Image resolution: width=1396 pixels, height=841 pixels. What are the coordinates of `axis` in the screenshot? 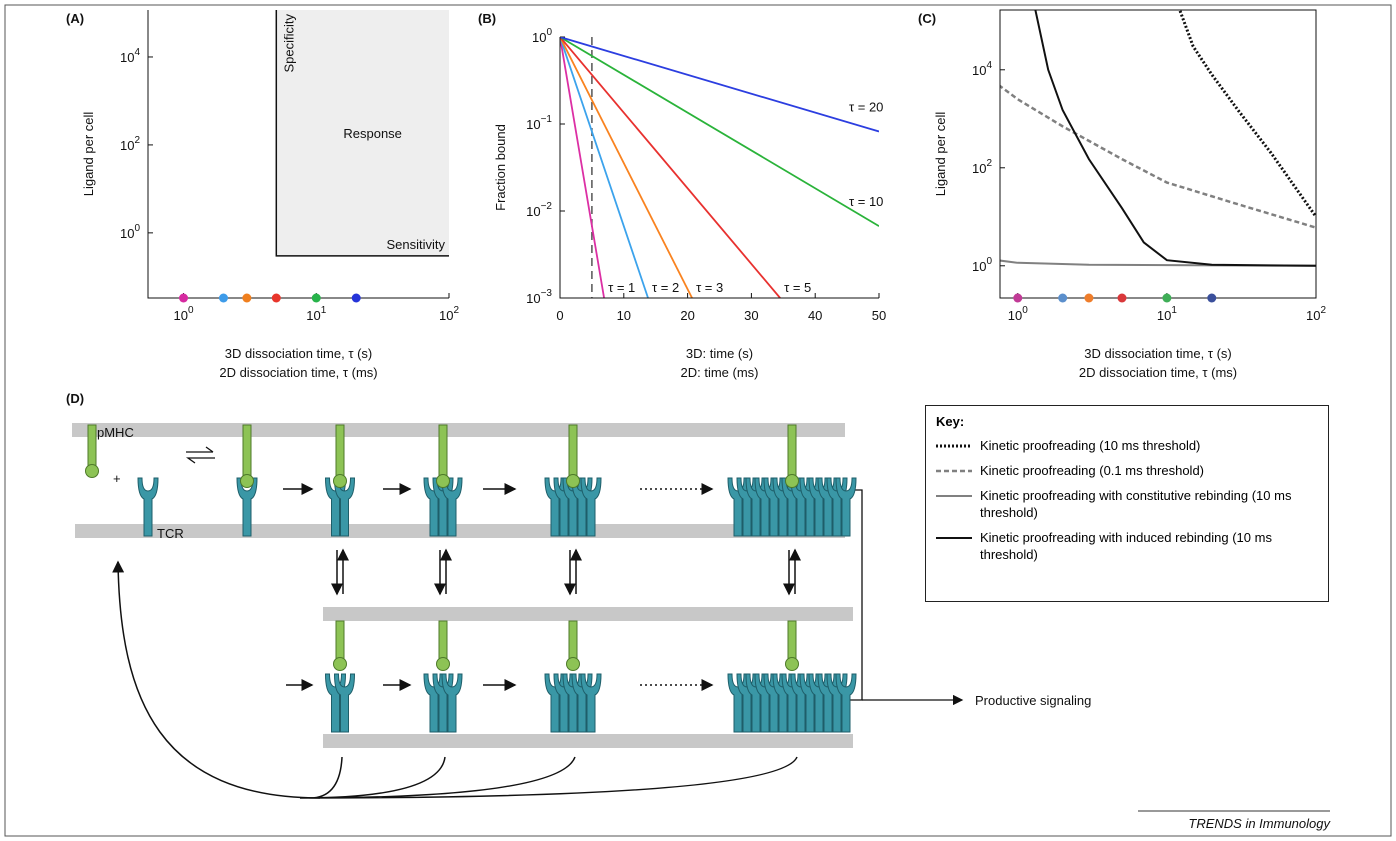 It's located at (719, 168).